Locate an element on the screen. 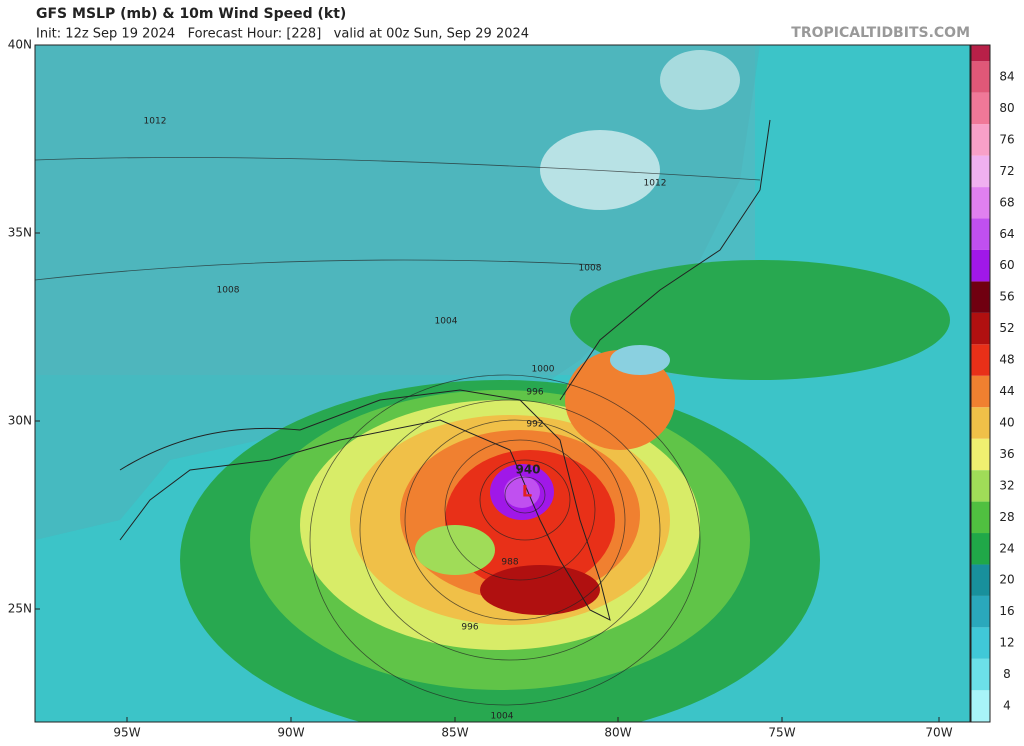 The image size is (1024, 746). title: GFS MSLP (mb) & 10m Wind Speed (kt) is located at coordinates (191, 14).